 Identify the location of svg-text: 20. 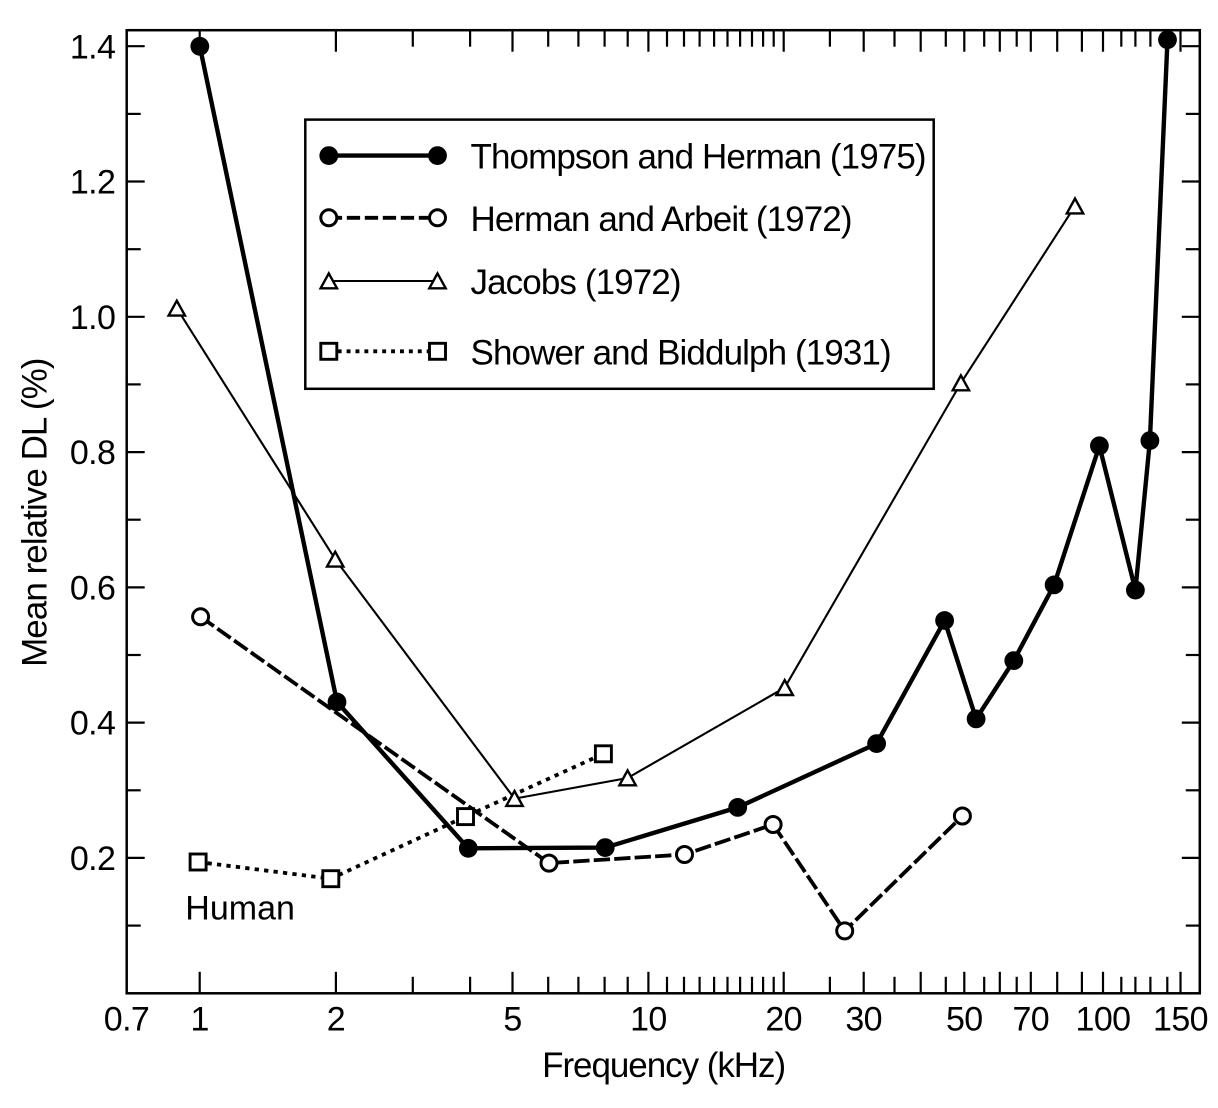
(783, 1019).